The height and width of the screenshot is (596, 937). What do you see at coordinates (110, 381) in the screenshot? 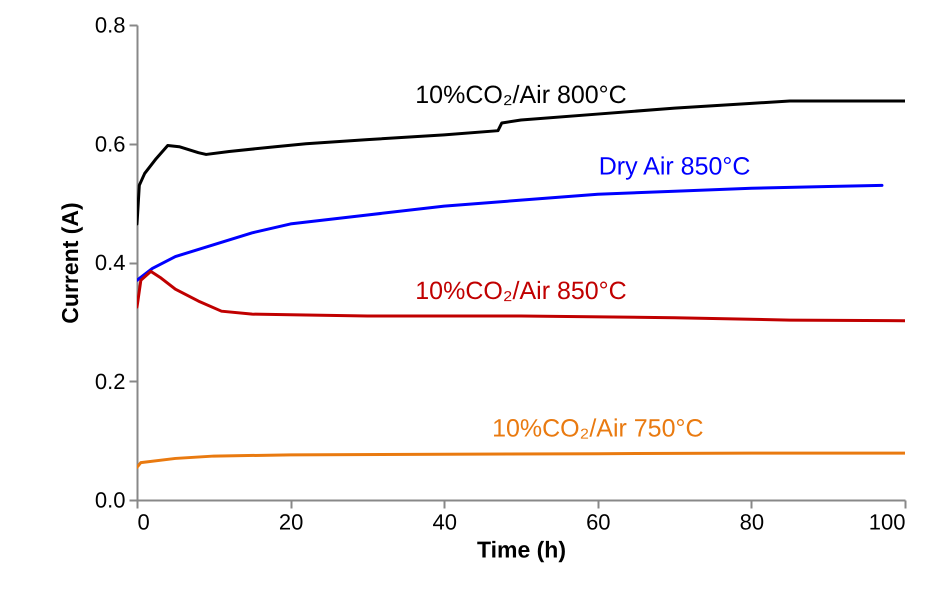
I see `y-tick-label: 0.2` at bounding box center [110, 381].